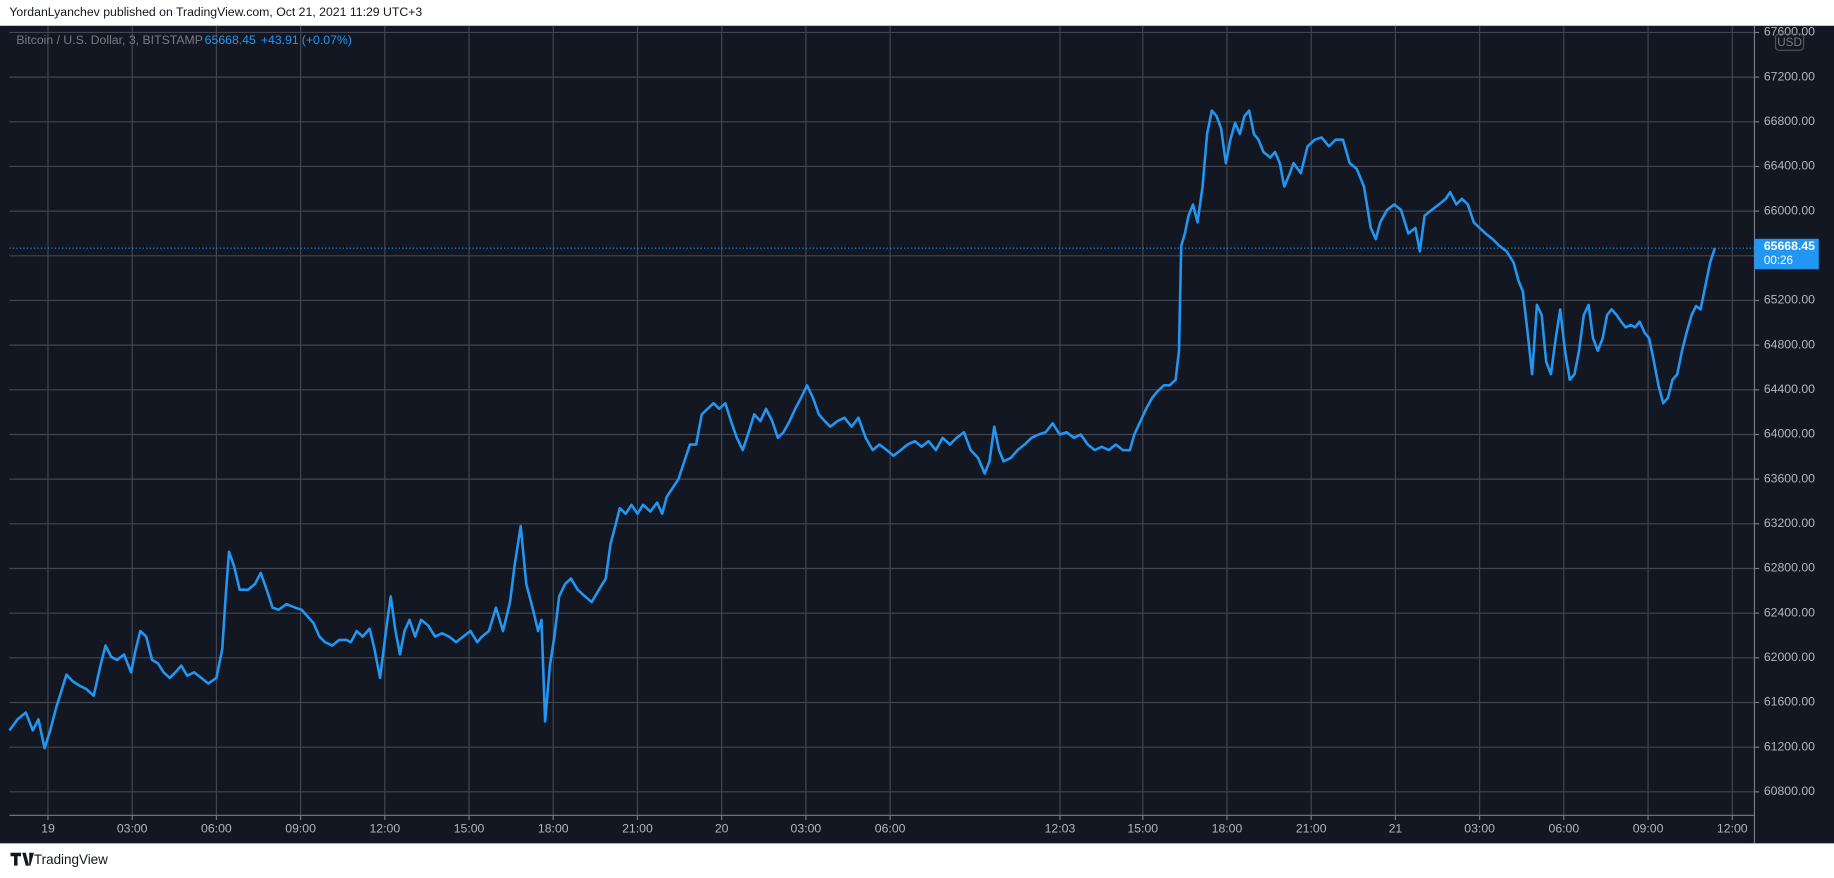 The width and height of the screenshot is (1834, 878). What do you see at coordinates (71, 859) in the screenshot?
I see `footer-brand: TradingView` at bounding box center [71, 859].